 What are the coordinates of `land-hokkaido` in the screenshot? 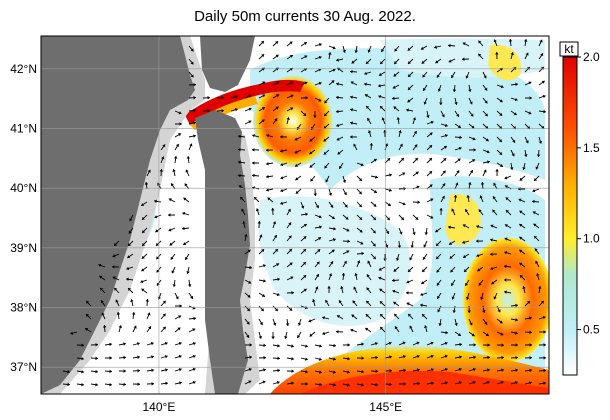 It's located at (227, 64).